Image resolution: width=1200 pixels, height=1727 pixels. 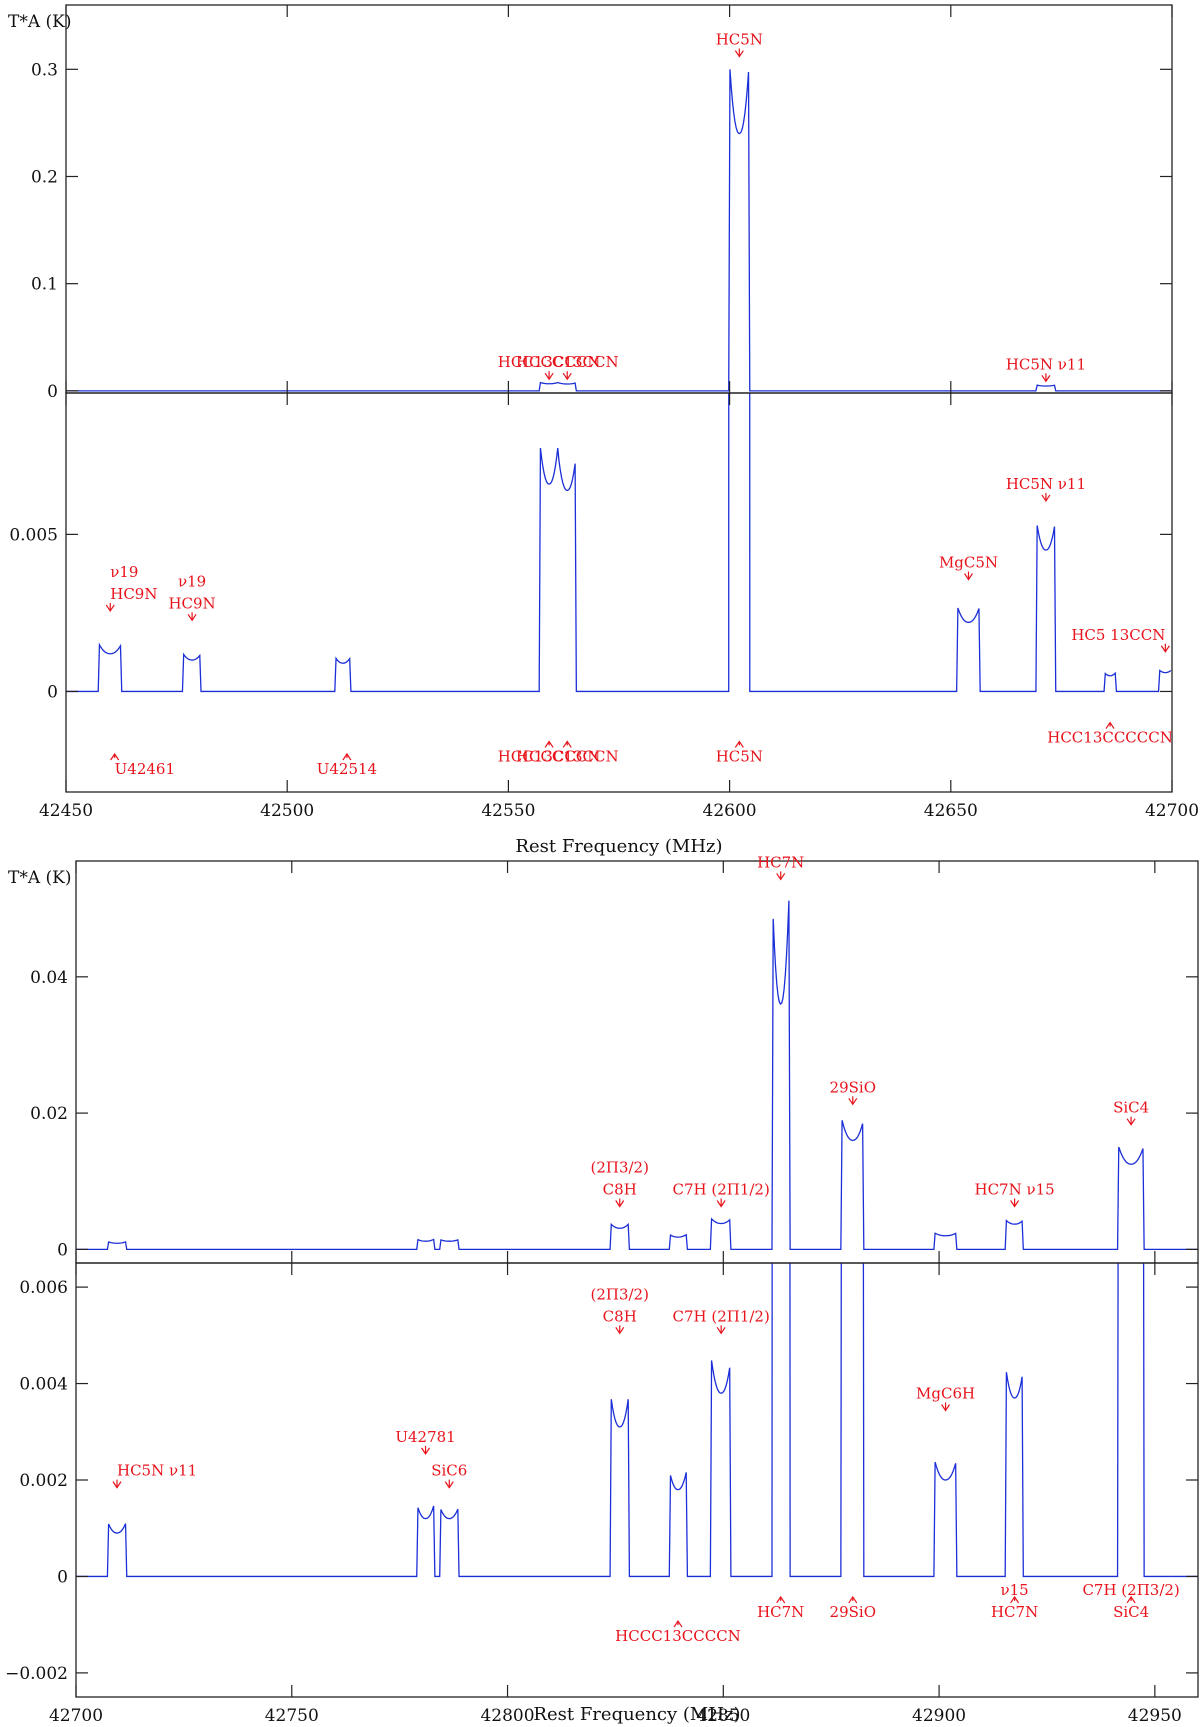 What do you see at coordinates (939, 1716) in the screenshot?
I see `x-tick-label: 42900` at bounding box center [939, 1716].